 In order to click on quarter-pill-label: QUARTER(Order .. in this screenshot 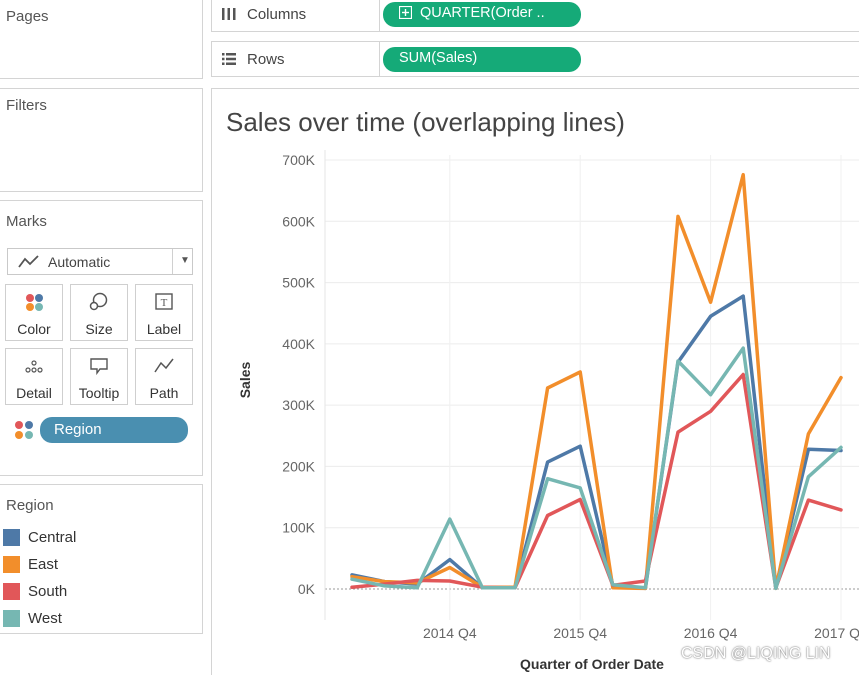, I will do `click(482, 13)`.